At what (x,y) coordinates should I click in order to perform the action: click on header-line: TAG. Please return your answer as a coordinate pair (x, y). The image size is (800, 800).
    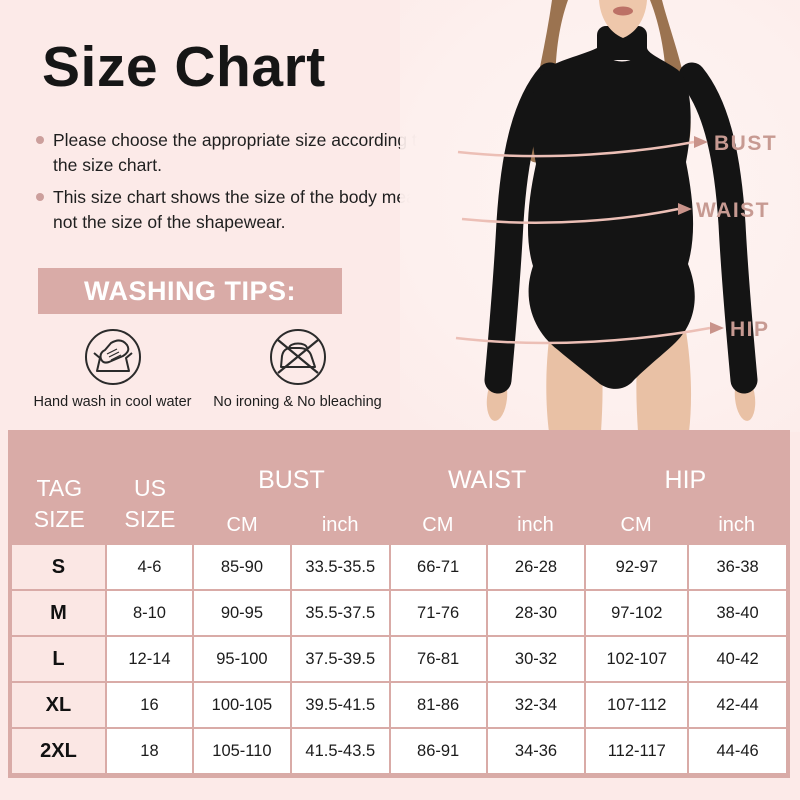
    Looking at the image, I should click on (59, 487).